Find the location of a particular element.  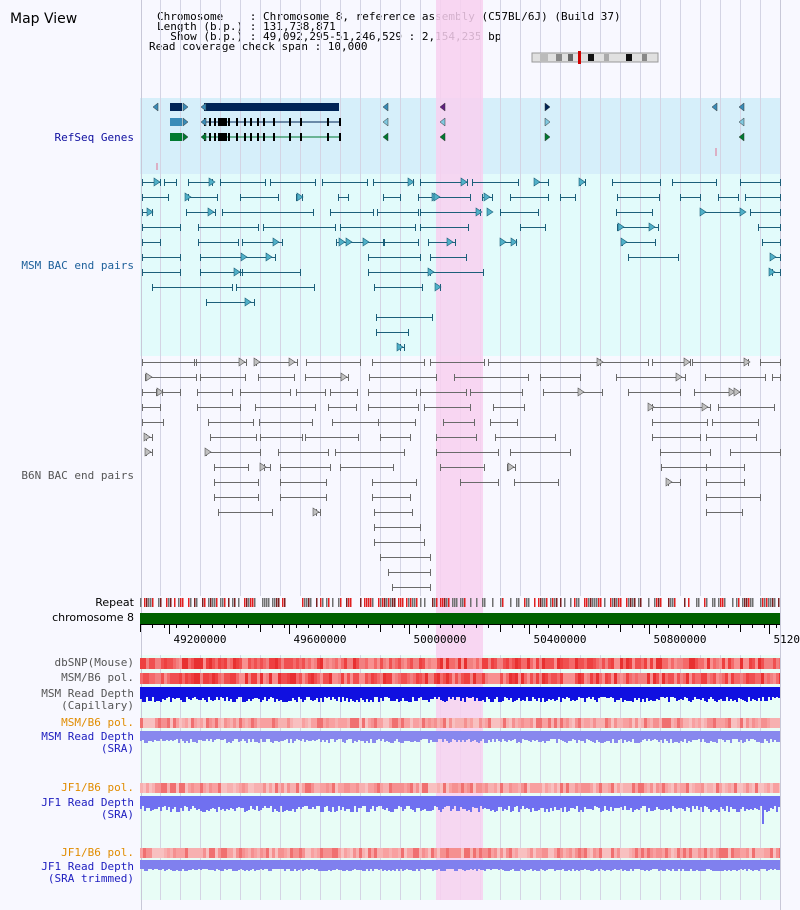

highlight-region is located at coordinates (459, 450).